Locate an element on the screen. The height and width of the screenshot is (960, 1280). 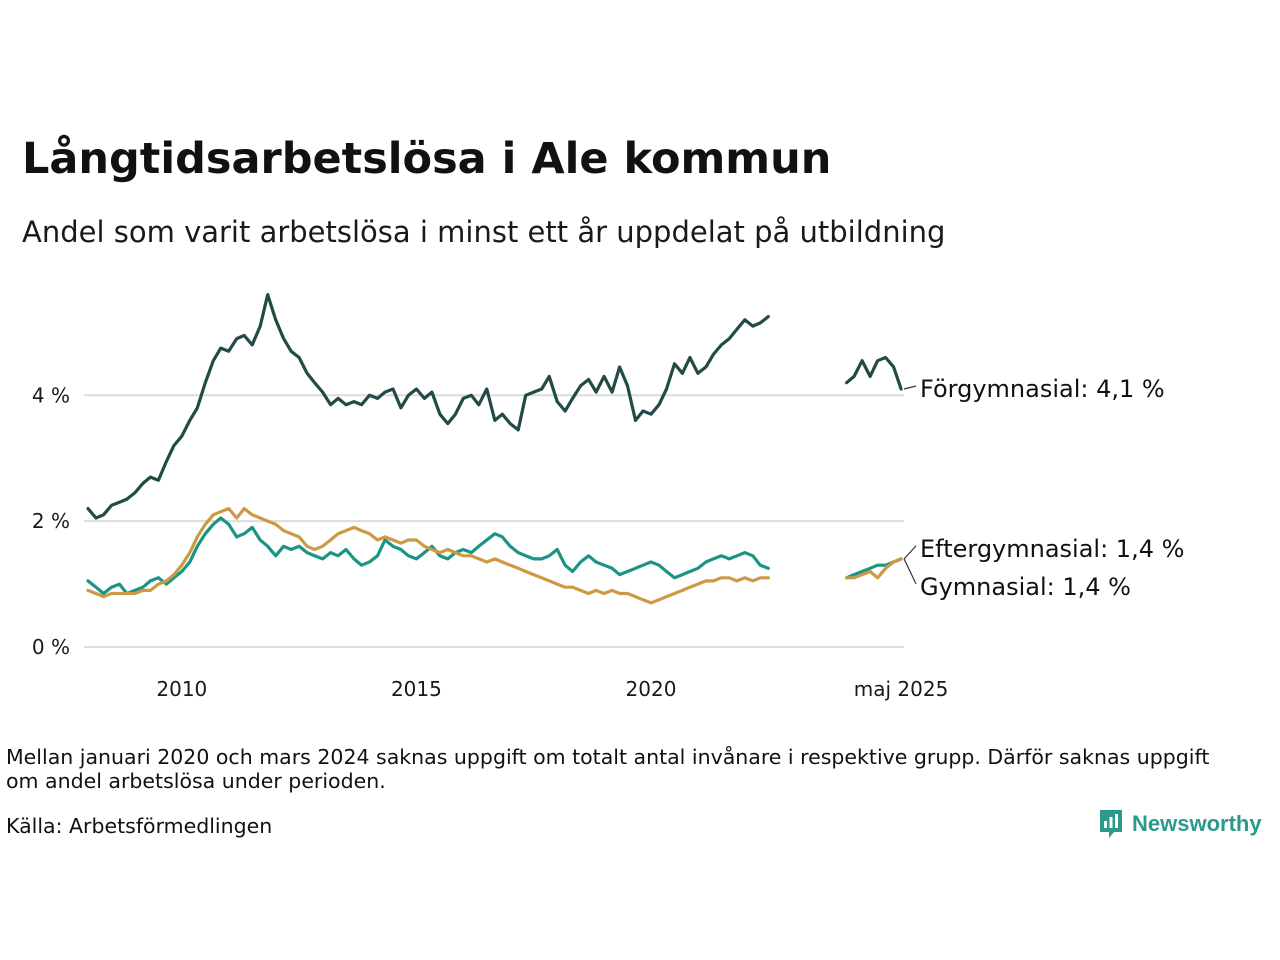
x-axis: 2010 2015 2020 maj 2025 is located at coordinates (552, 689).